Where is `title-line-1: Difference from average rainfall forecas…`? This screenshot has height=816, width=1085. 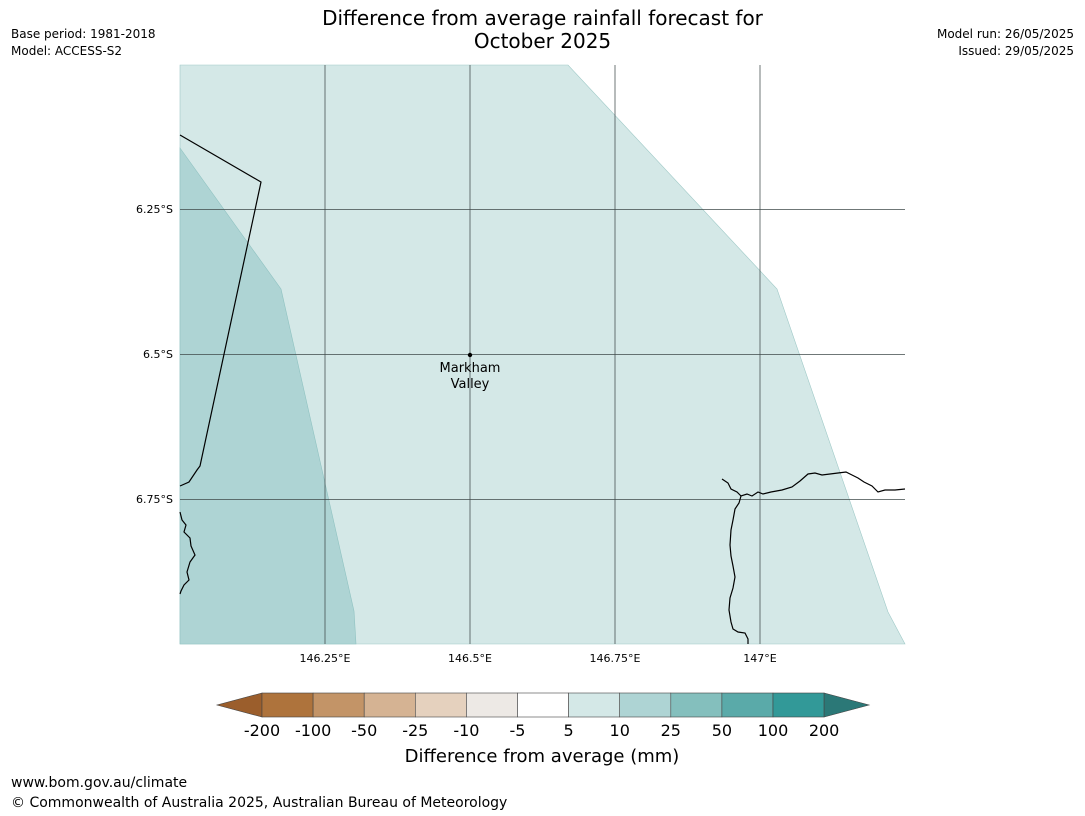
title-line-1: Difference from average rainfall forecas… is located at coordinates (542, 18).